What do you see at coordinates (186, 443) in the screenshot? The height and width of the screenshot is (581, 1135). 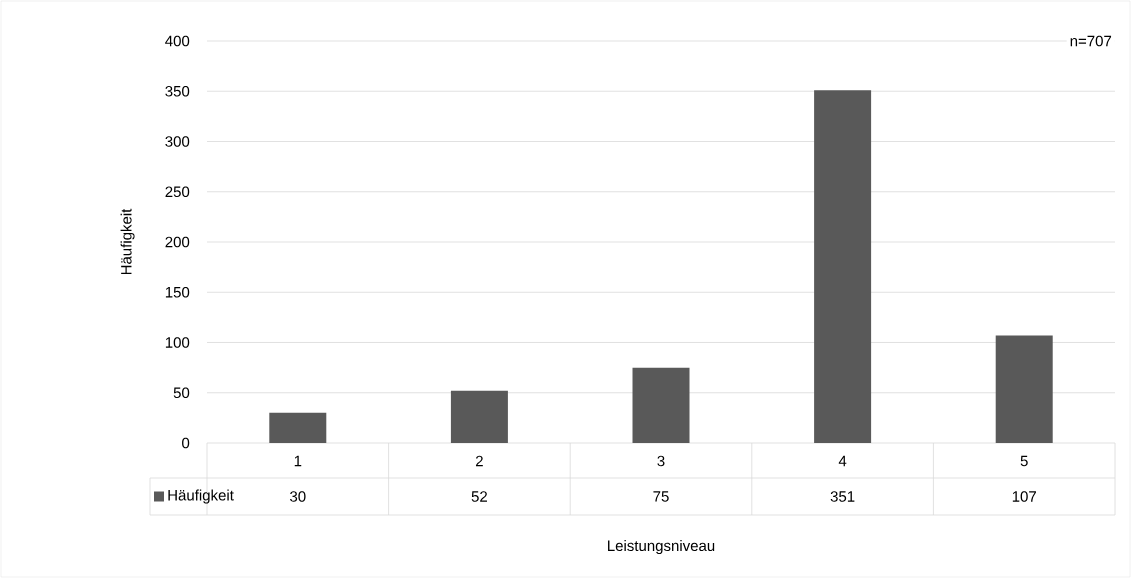 I see `y-tick-label: 0` at bounding box center [186, 443].